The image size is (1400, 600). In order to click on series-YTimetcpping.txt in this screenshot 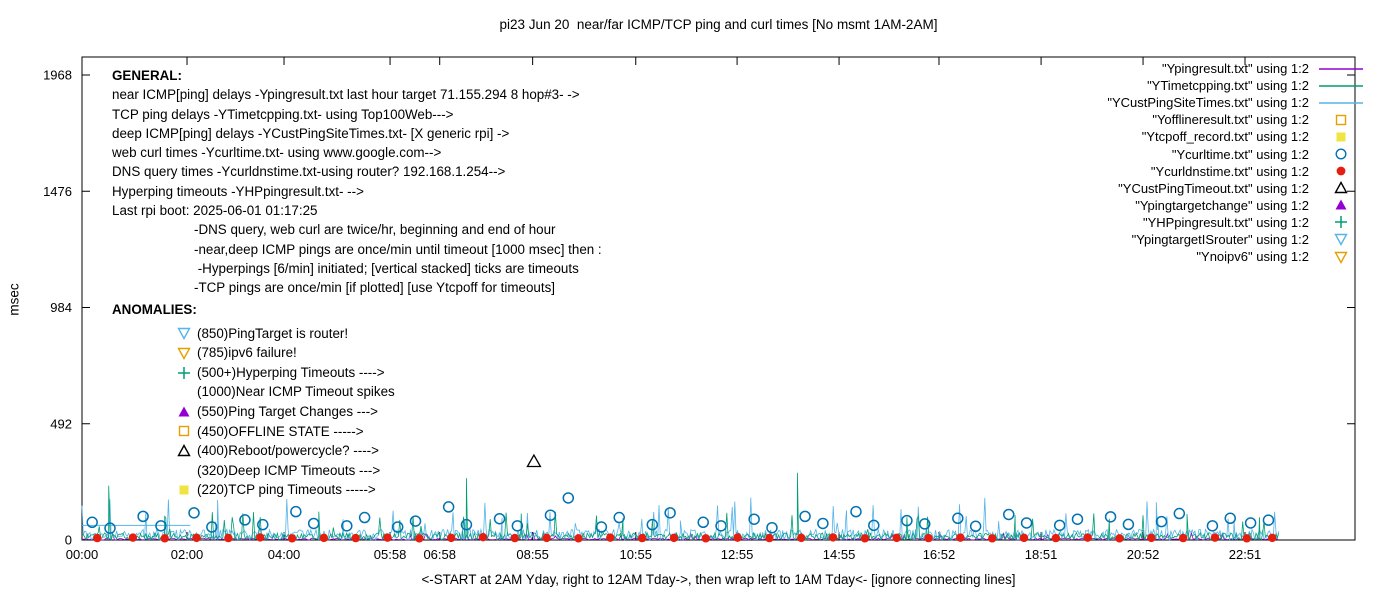, I will do `click(680, 507)`.